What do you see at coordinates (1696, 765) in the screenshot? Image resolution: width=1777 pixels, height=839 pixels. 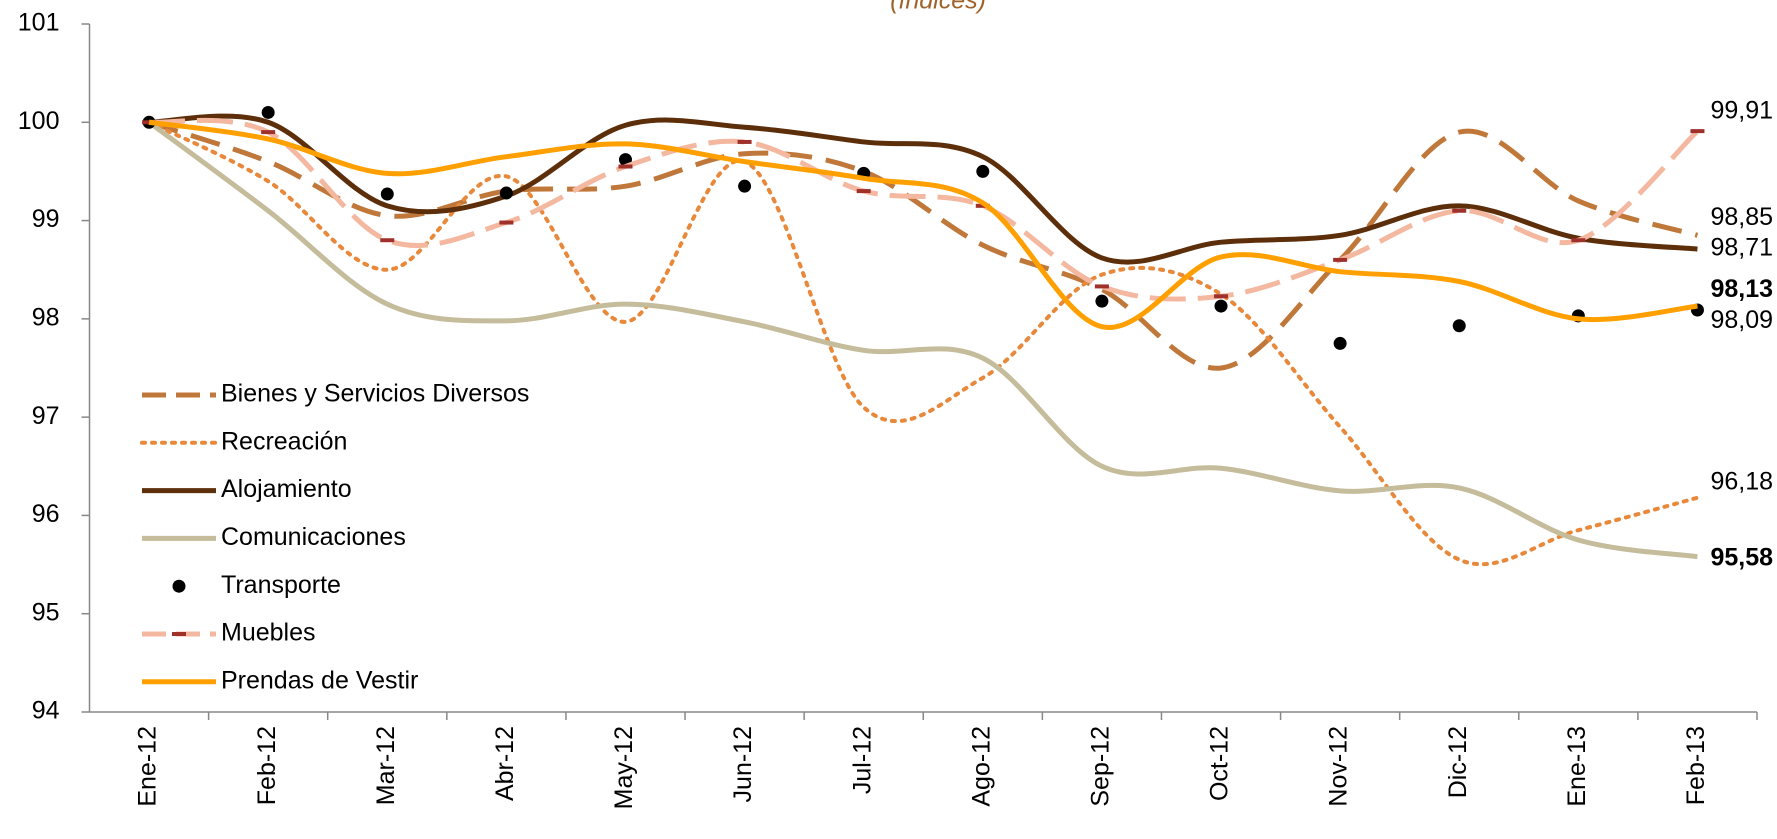 I see `x-tick-label: Feb-13` at bounding box center [1696, 765].